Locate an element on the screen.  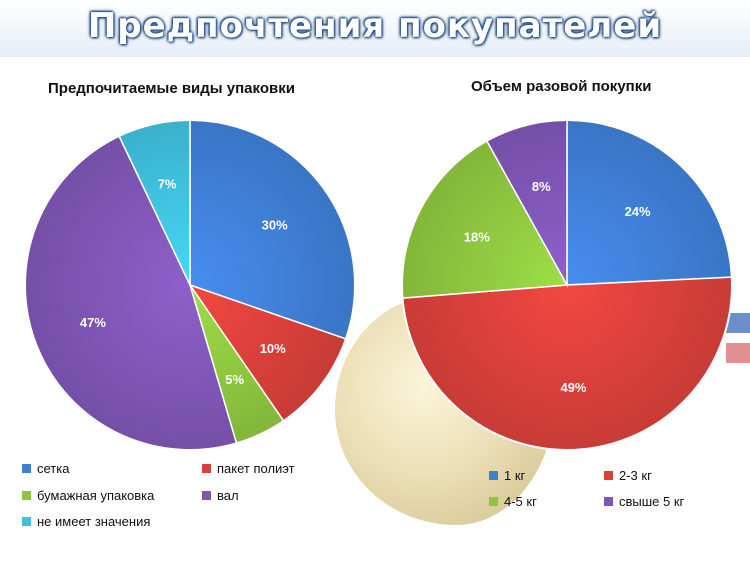
slice-1kg is located at coordinates (649, 202).